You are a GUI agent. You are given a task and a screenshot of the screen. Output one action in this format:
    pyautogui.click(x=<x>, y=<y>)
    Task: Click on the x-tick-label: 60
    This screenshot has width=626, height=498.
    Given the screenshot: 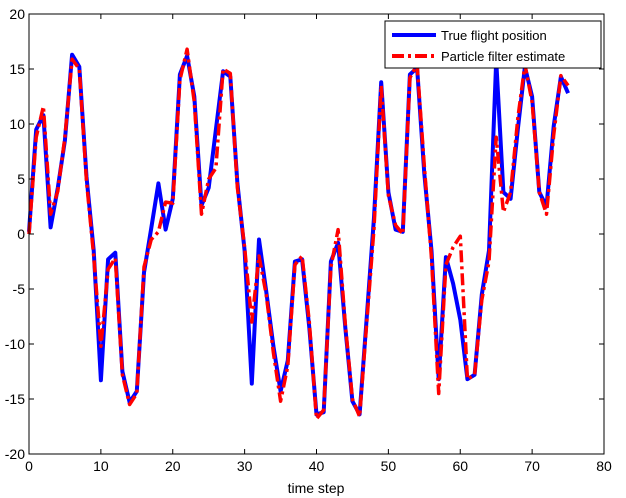 What is the action you would take?
    pyautogui.click(x=460, y=466)
    